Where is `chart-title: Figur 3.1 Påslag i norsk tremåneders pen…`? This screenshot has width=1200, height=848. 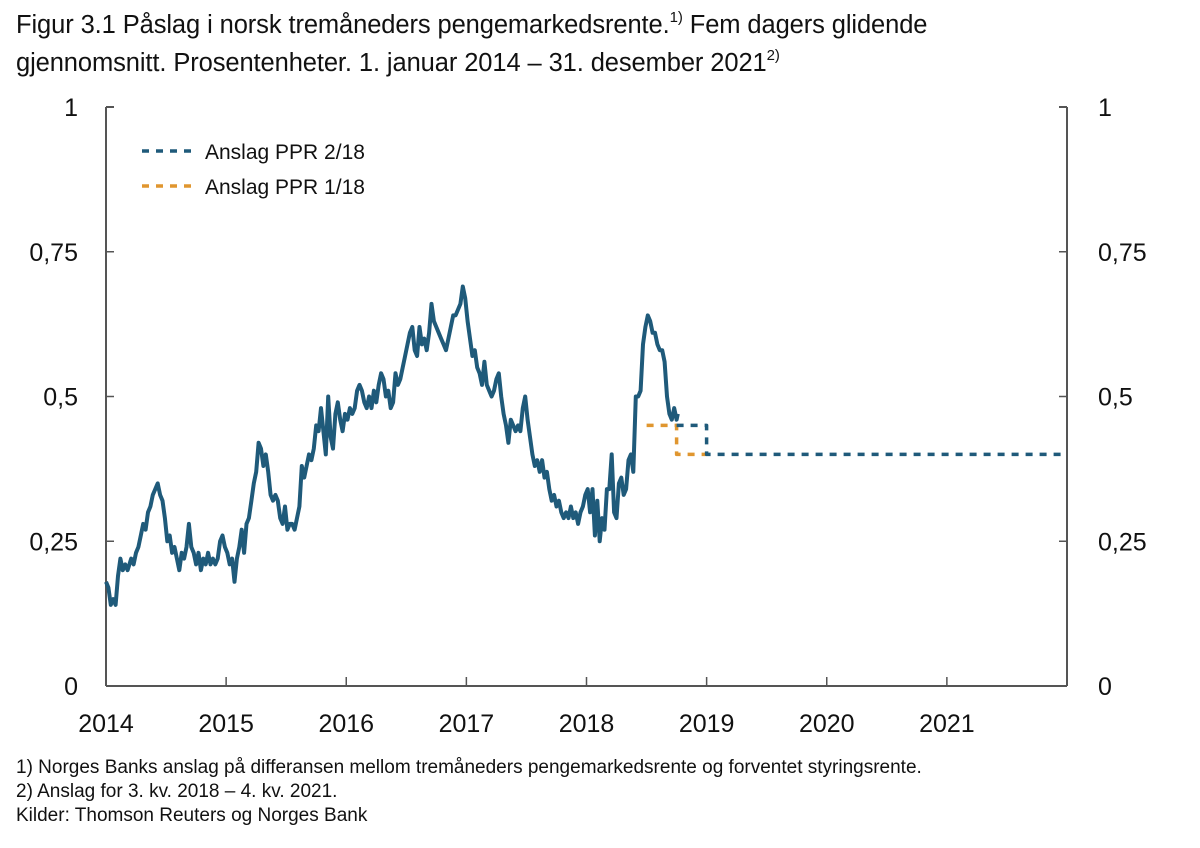 chart-title: Figur 3.1 Påslag i norsk tremåneders pen… is located at coordinates (601, 44).